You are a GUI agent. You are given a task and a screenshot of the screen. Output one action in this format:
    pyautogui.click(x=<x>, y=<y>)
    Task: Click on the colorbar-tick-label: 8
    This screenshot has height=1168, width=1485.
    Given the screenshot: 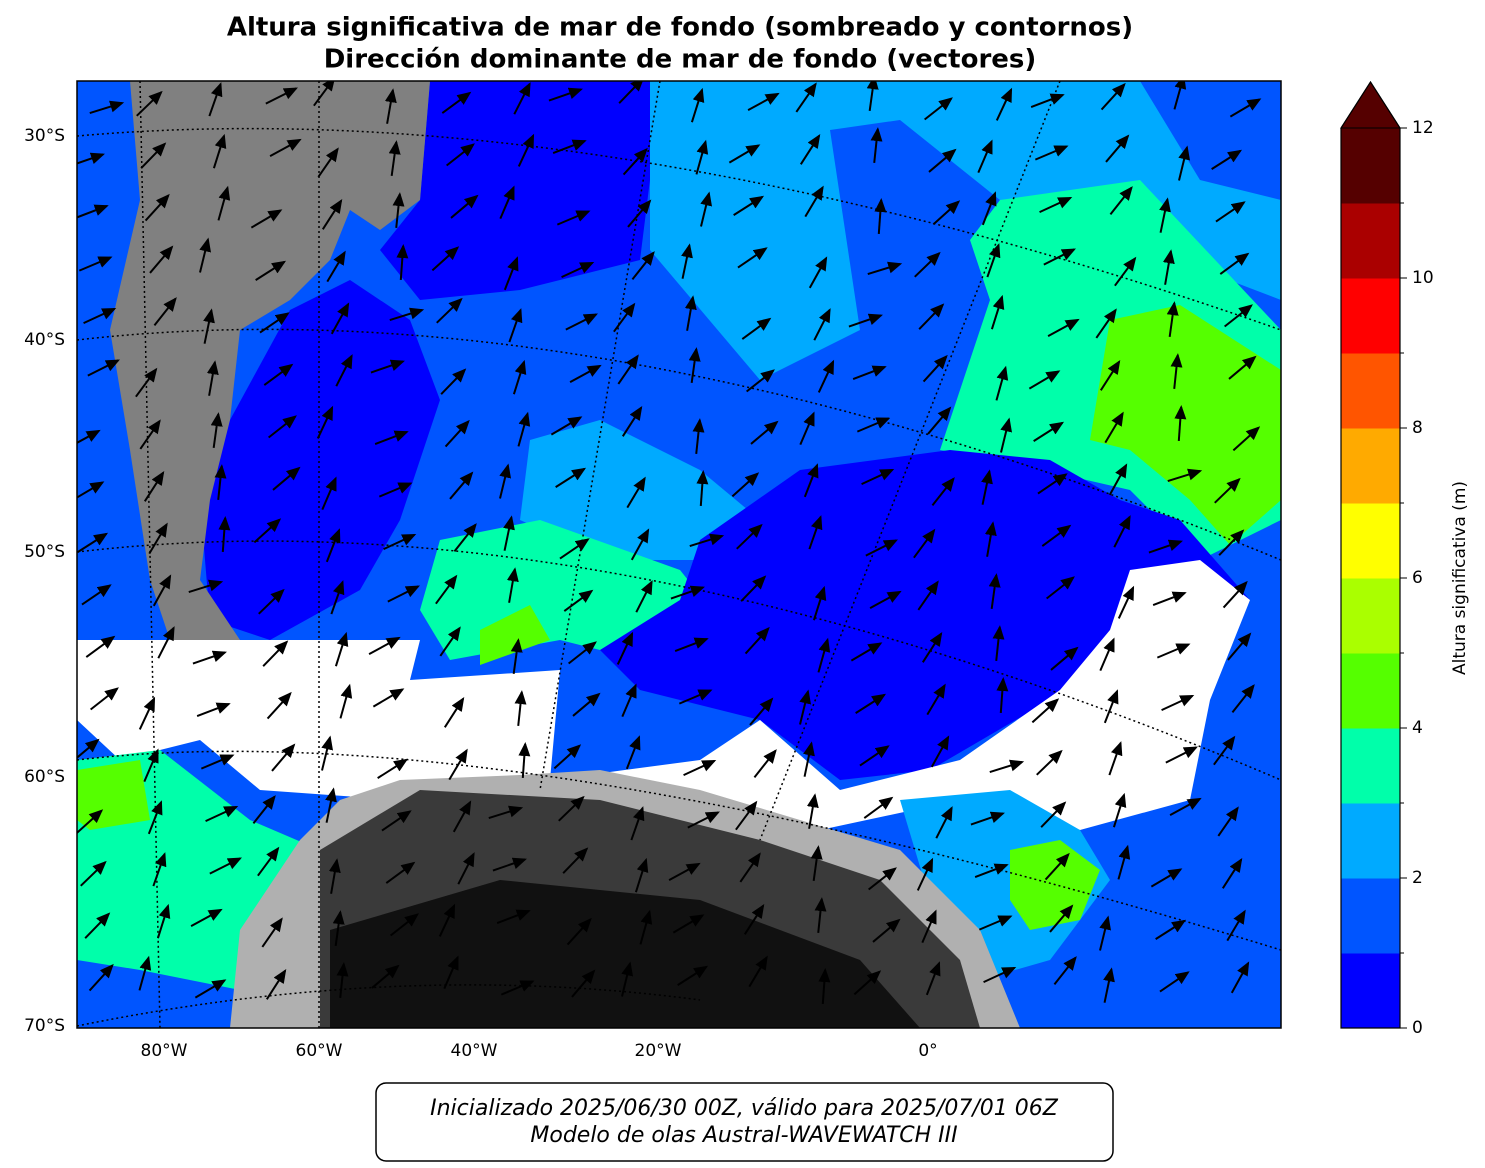 What is the action you would take?
    pyautogui.click(x=1417, y=428)
    